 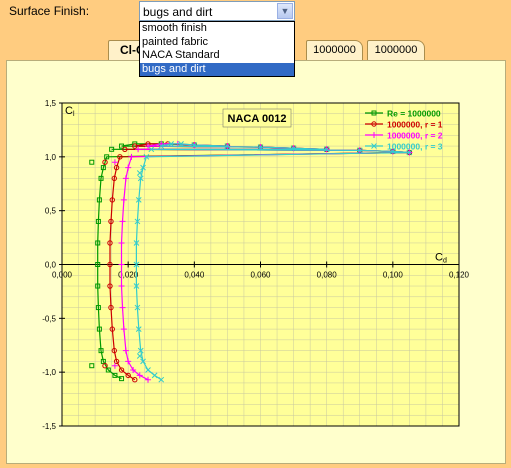 I want to click on option-smooth-finish: smooth finish, so click(x=174, y=28).